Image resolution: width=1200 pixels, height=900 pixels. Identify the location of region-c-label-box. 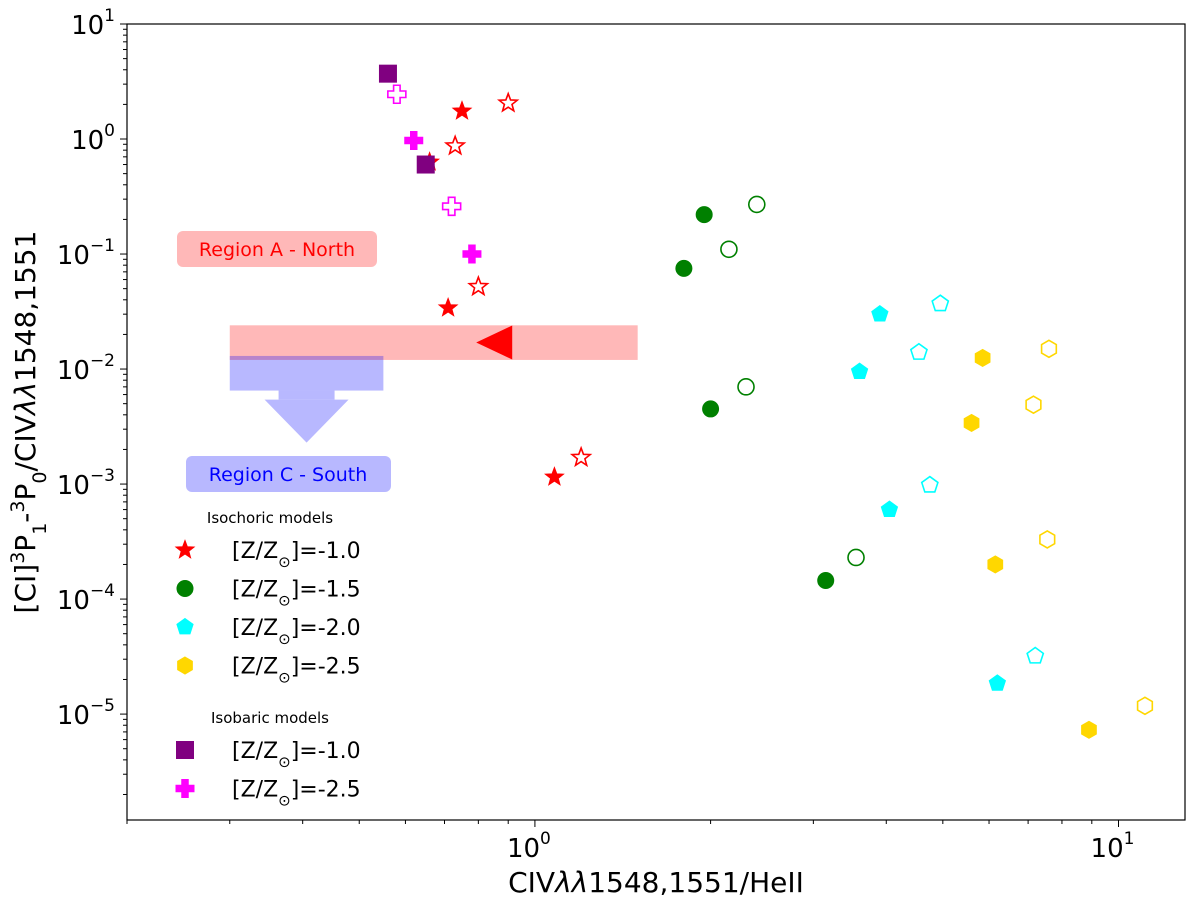
(288, 474).